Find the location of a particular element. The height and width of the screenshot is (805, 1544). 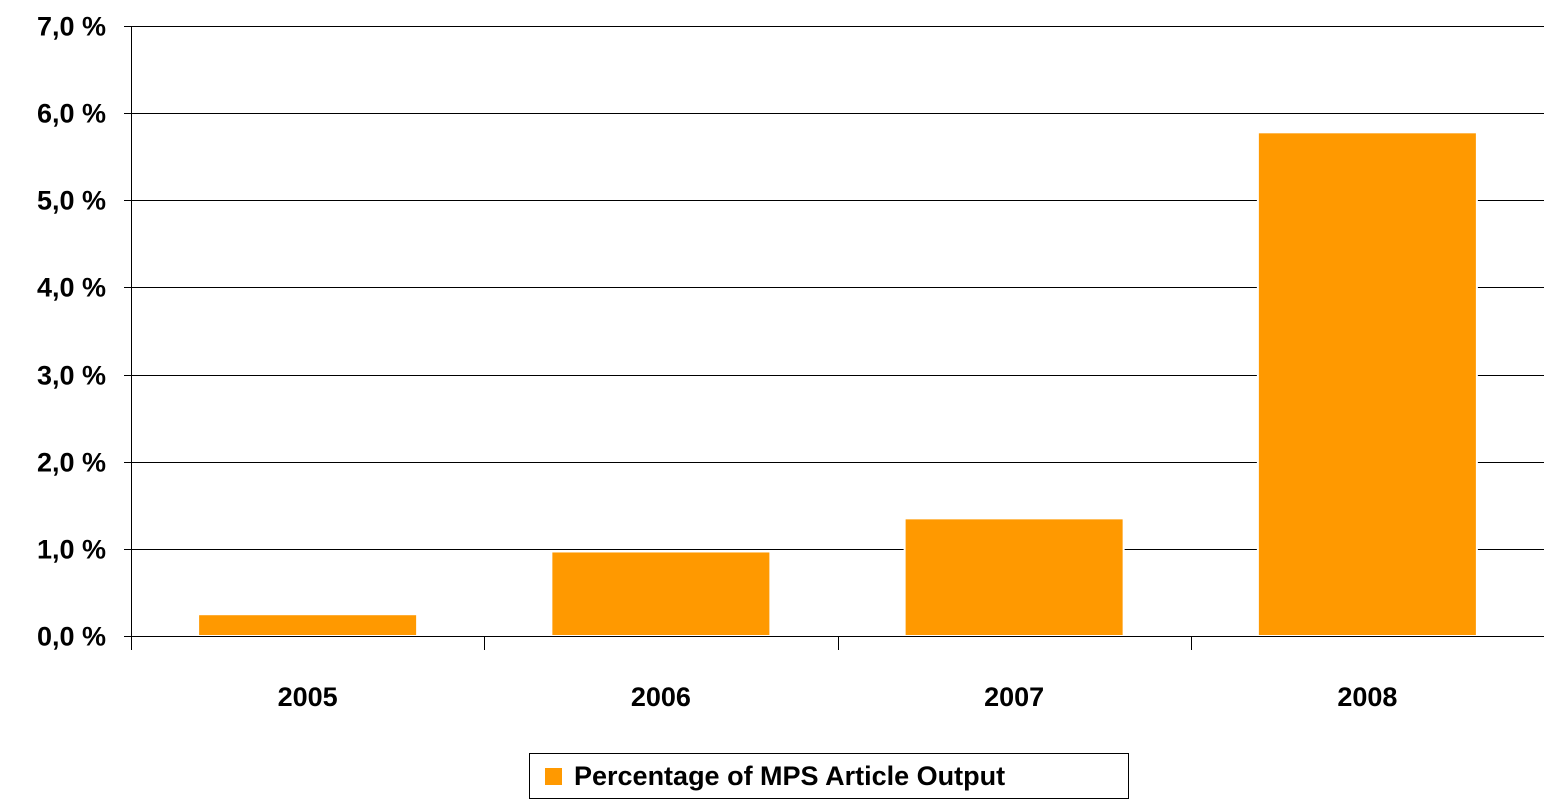

x-tick-label: 2005 is located at coordinates (308, 697).